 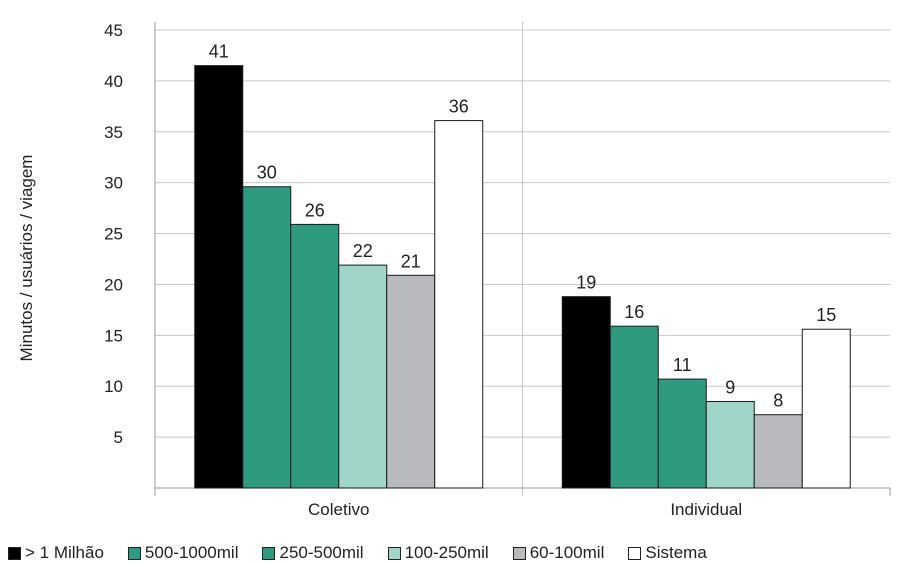 What do you see at coordinates (459, 107) in the screenshot?
I see `data-label: 36` at bounding box center [459, 107].